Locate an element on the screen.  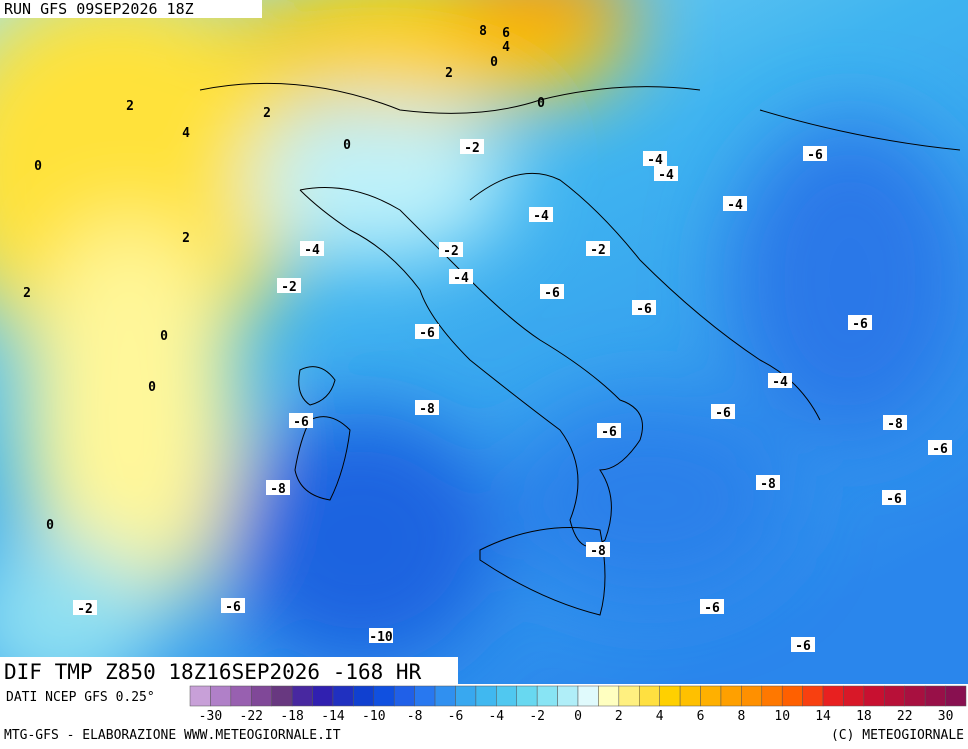
colorbar-label: -30 is located at coordinates (210, 716).